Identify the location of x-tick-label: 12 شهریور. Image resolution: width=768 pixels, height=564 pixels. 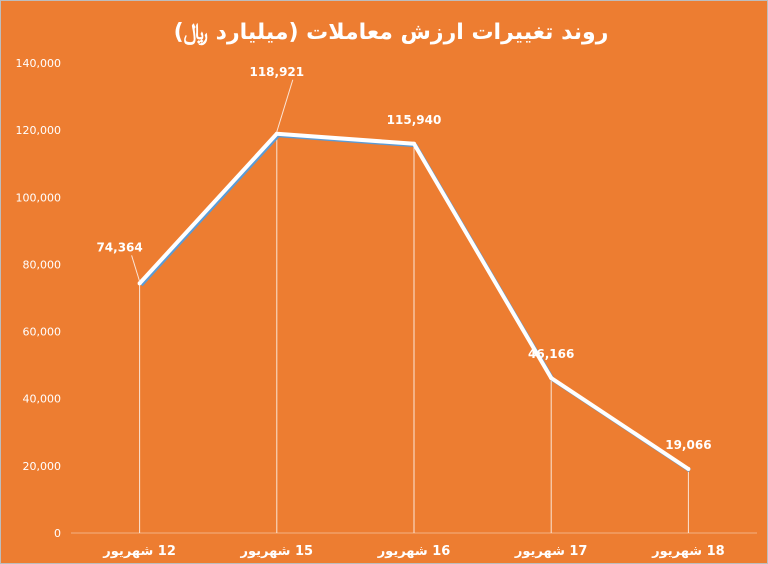
(139, 551).